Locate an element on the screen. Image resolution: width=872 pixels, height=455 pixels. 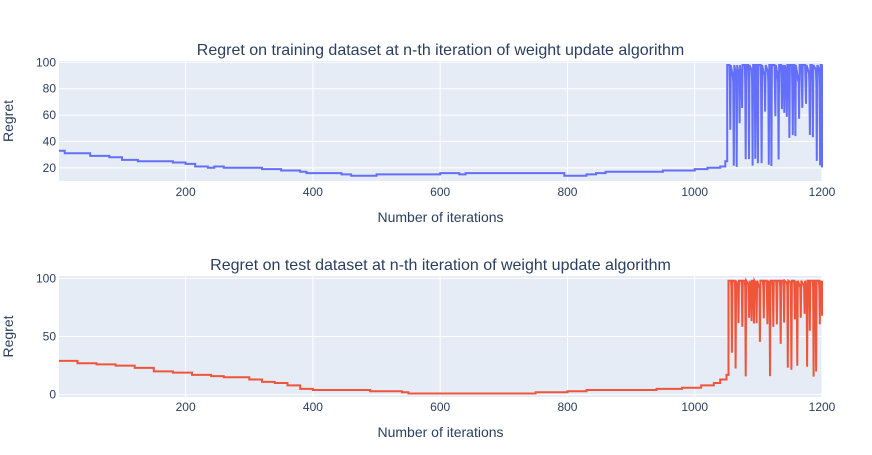
y-tick-labels: 0 50 100 is located at coordinates (46, 336).